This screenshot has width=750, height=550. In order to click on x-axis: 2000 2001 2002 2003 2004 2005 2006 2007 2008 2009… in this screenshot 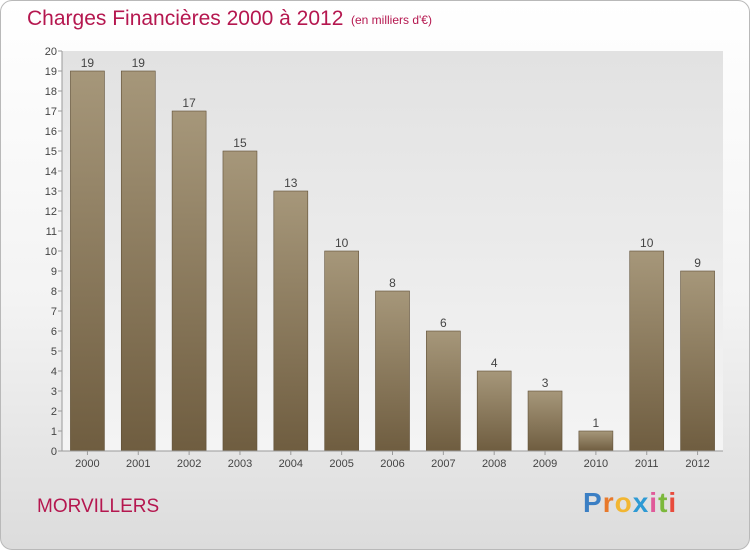, I will do `click(392, 460)`.